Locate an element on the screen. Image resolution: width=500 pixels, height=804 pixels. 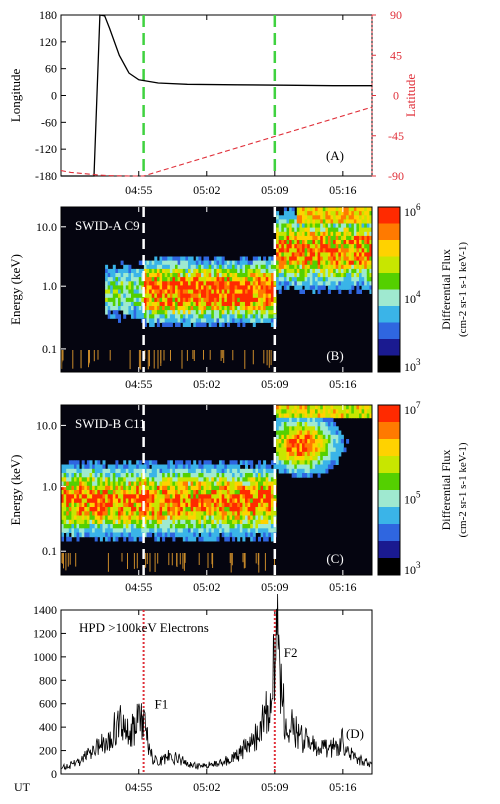
y-tick-label: 120 is located at coordinates (48, 42).